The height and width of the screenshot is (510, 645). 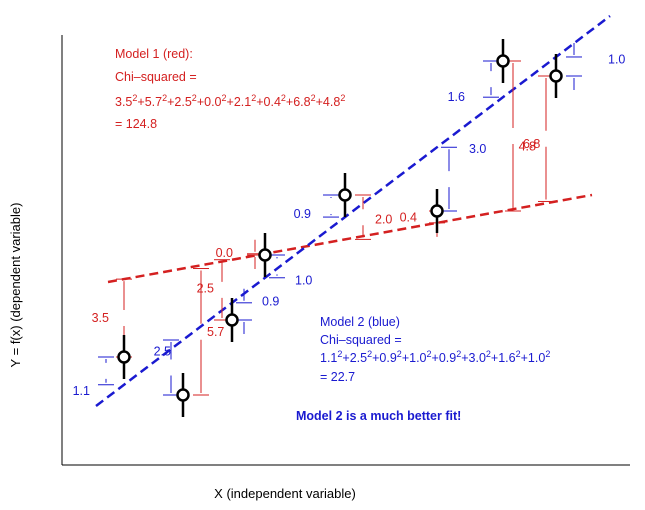 I want to click on model1-residual-2: 5.7, so click(x=208, y=332).